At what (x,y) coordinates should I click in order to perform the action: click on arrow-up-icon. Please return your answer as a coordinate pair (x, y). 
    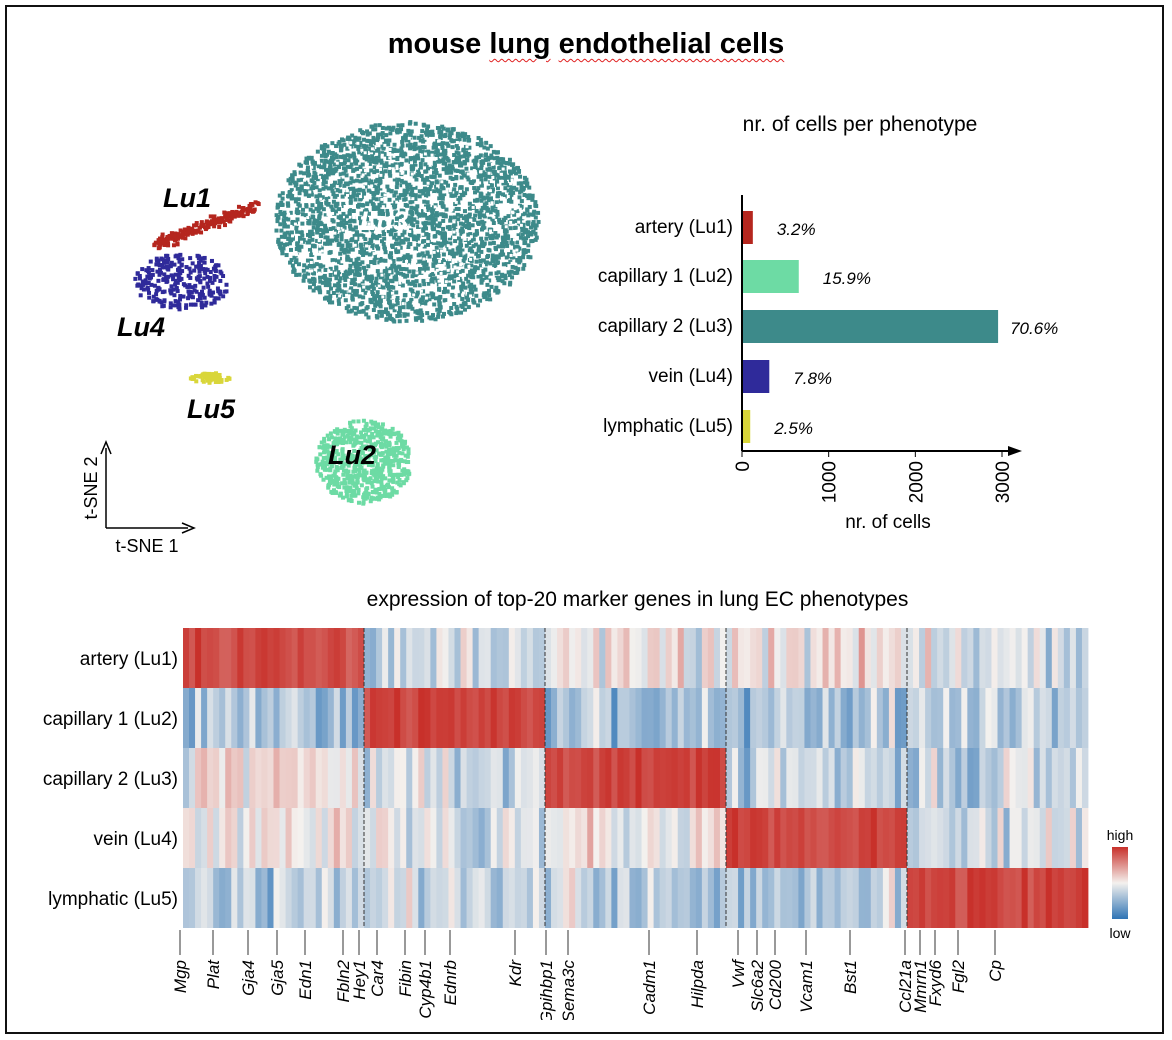
    Looking at the image, I should click on (106, 447).